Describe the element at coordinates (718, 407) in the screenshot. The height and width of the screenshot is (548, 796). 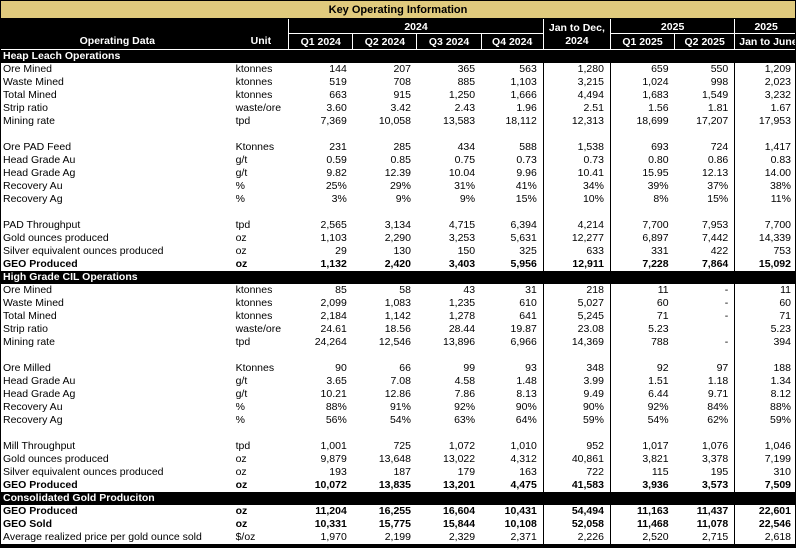
I see `cell-value: 84%` at that location.